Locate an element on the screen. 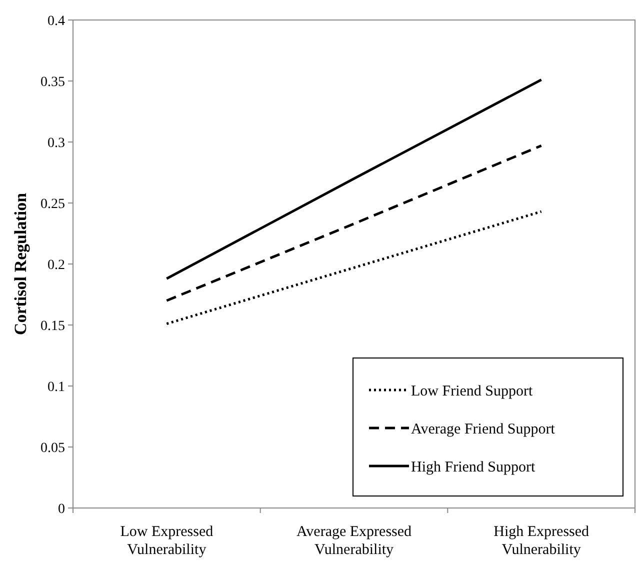  y-tick-label: 0.25 is located at coordinates (52, 204).